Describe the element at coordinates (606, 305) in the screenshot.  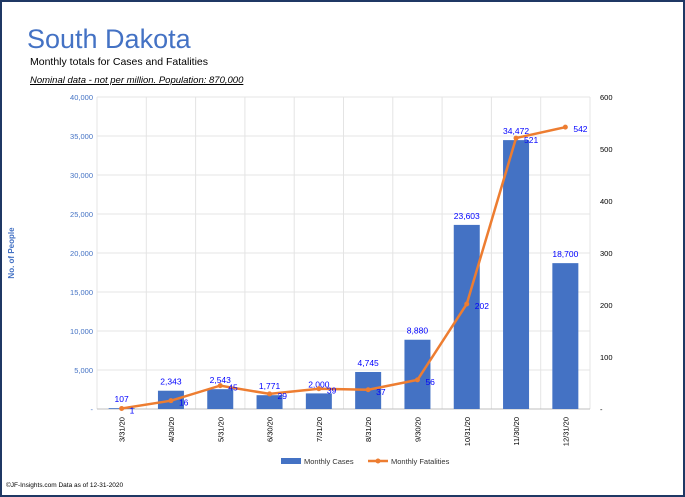
I see `y2-tick-label: 200` at that location.